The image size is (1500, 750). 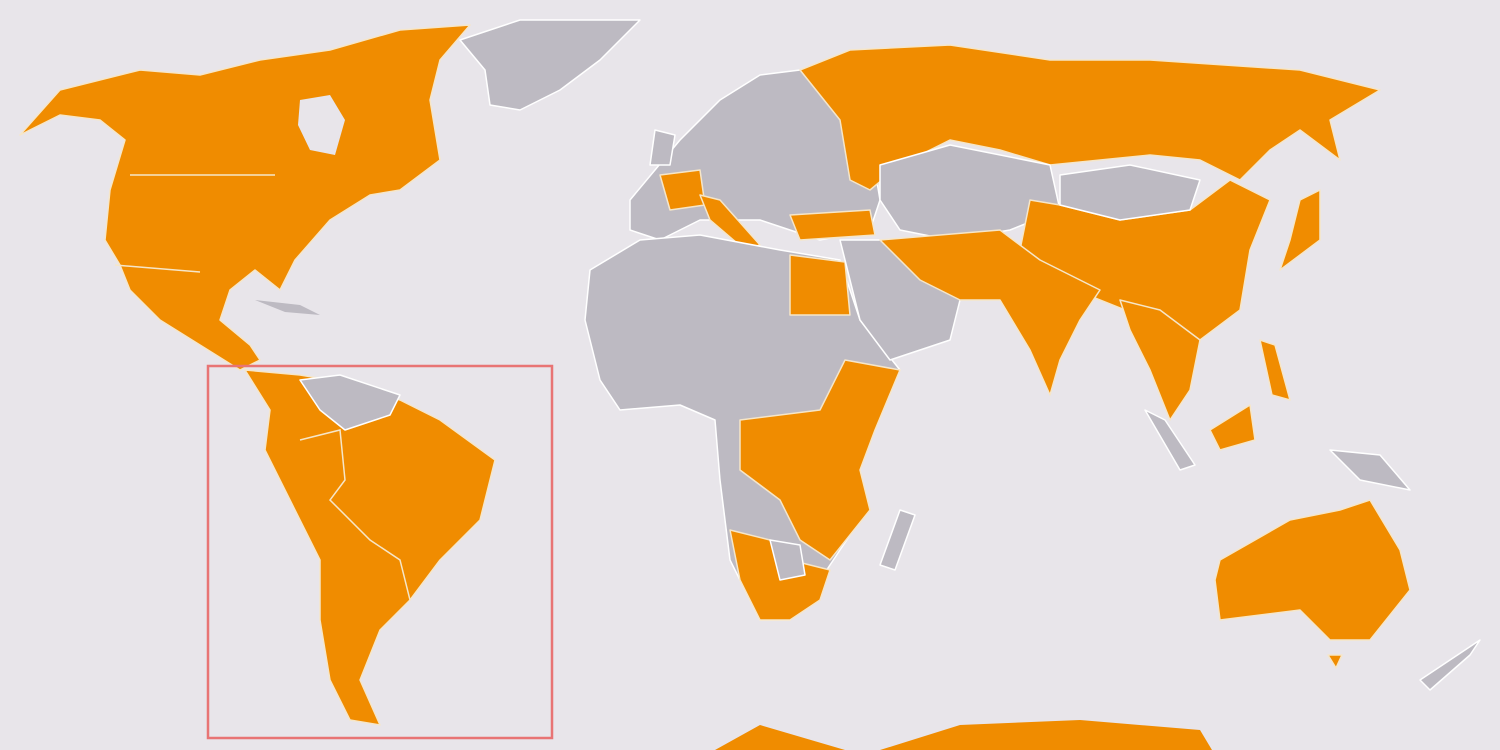 What do you see at coordinates (355, 515) in the screenshot?
I see `border-brazil` at bounding box center [355, 515].